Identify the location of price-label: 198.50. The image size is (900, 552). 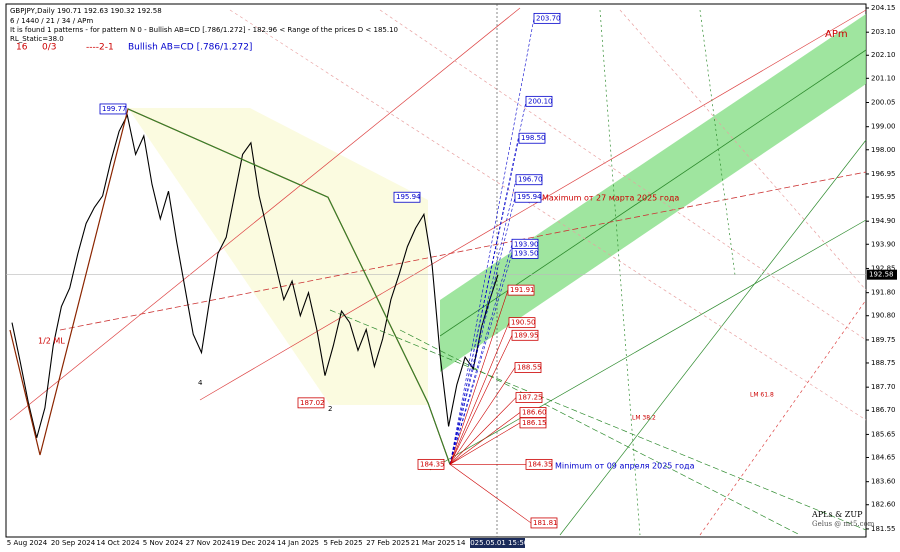
(533, 138).